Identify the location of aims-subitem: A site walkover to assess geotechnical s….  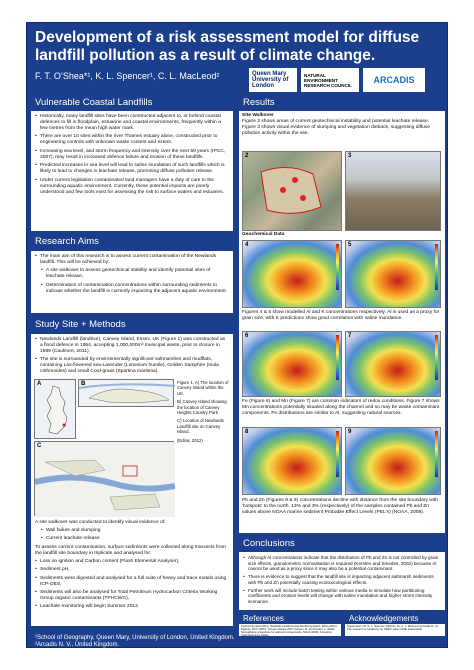
(135, 274).